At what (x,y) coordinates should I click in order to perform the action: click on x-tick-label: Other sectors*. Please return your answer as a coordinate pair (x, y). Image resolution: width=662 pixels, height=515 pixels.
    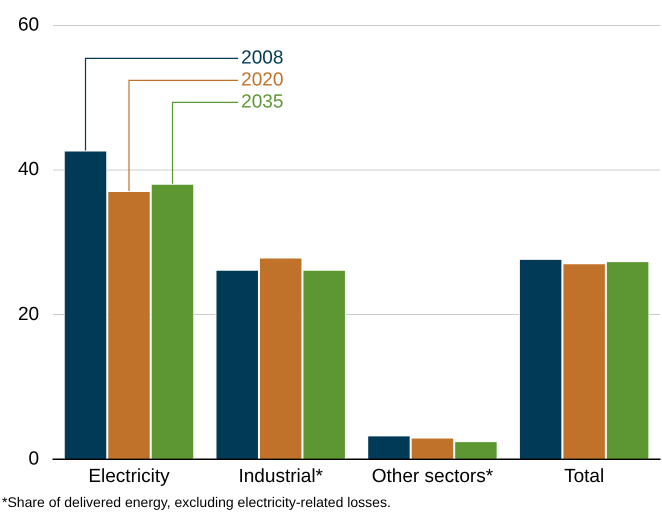
    Looking at the image, I should click on (433, 476).